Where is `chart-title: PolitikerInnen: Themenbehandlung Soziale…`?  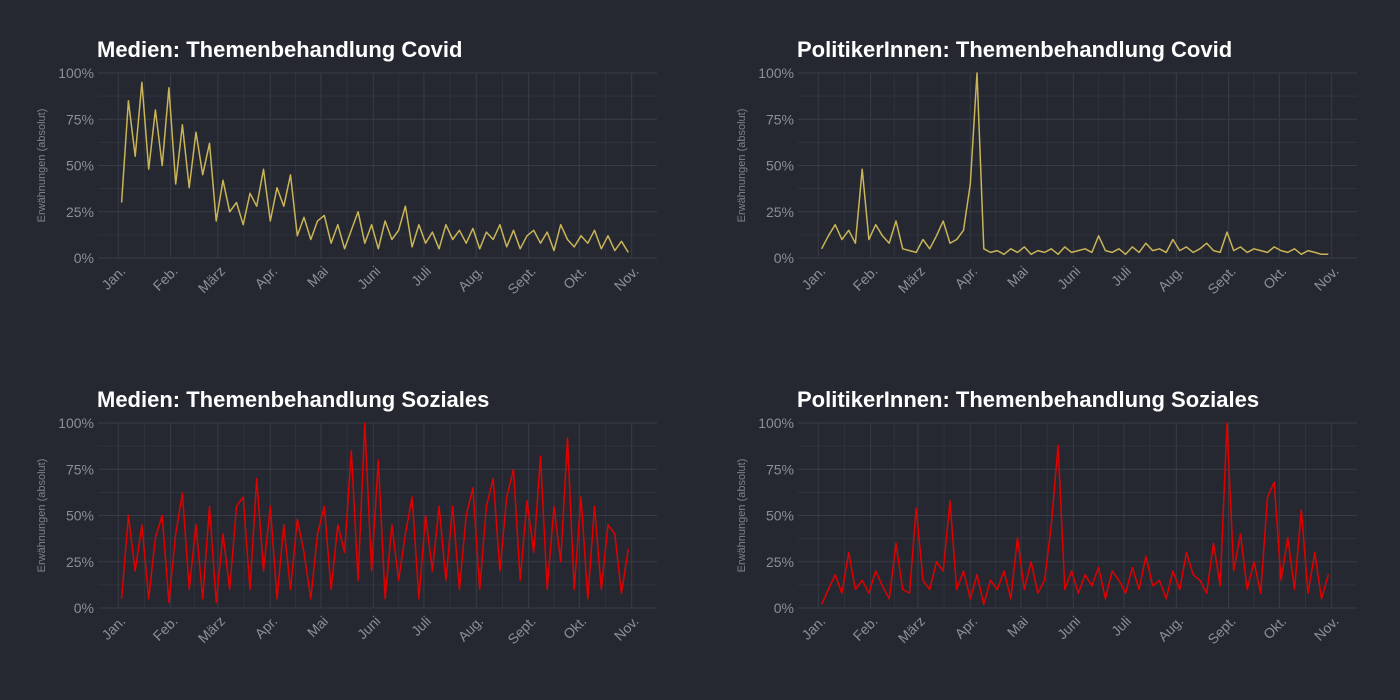 chart-title: PolitikerInnen: Themenbehandlung Soziale… is located at coordinates (1028, 399).